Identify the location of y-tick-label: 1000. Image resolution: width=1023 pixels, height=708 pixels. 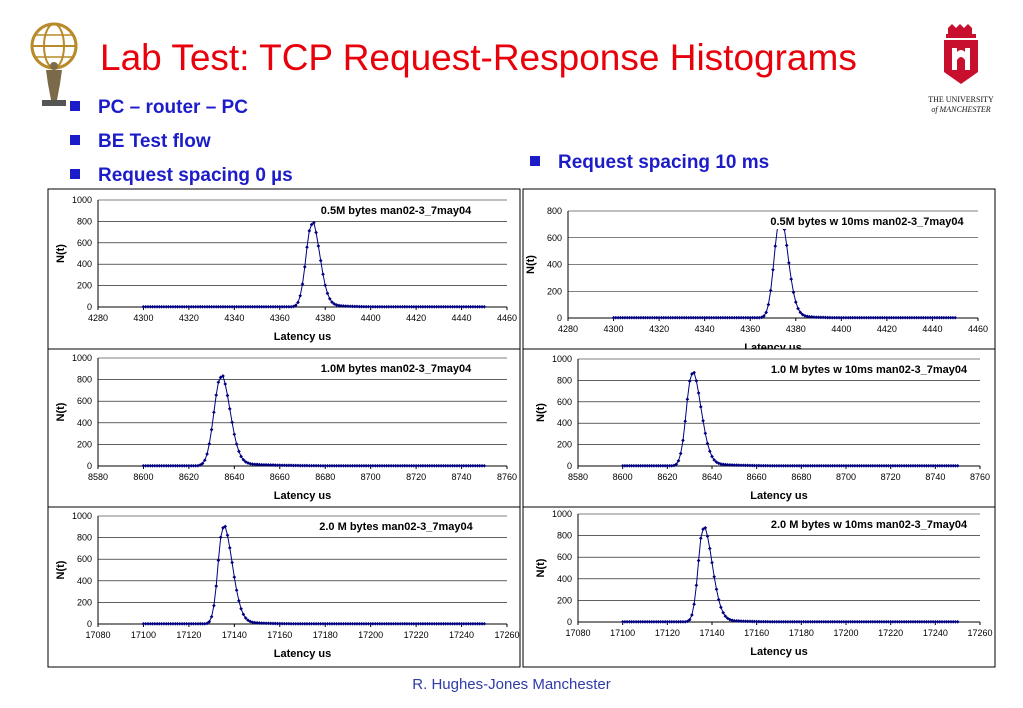
(82, 200).